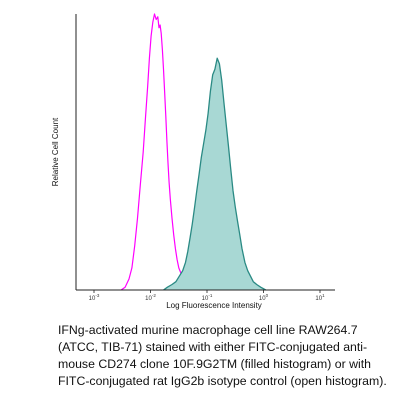 The width and height of the screenshot is (400, 417). I want to click on filled-histogram-outline, so click(215, 174).